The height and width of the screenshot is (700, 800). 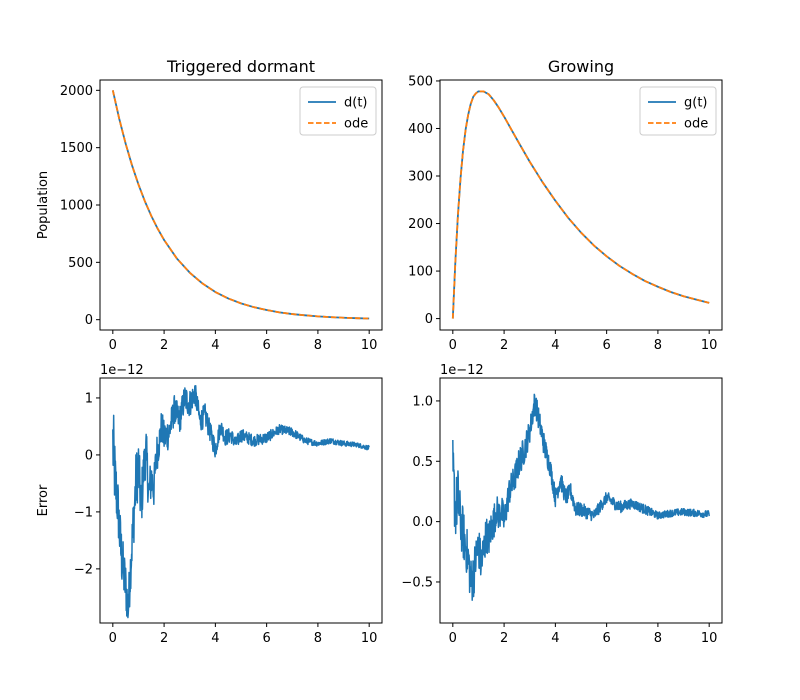 What do you see at coordinates (43, 500) in the screenshot?
I see `y-axis-label: Error` at bounding box center [43, 500].